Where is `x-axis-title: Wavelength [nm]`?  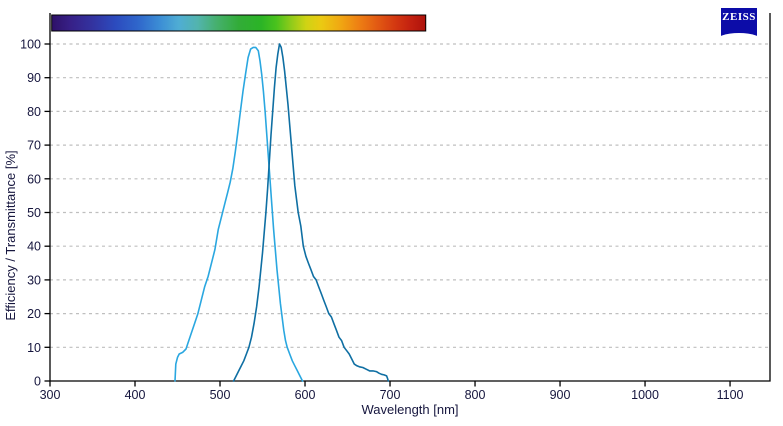 x-axis-title: Wavelength [nm] is located at coordinates (410, 409).